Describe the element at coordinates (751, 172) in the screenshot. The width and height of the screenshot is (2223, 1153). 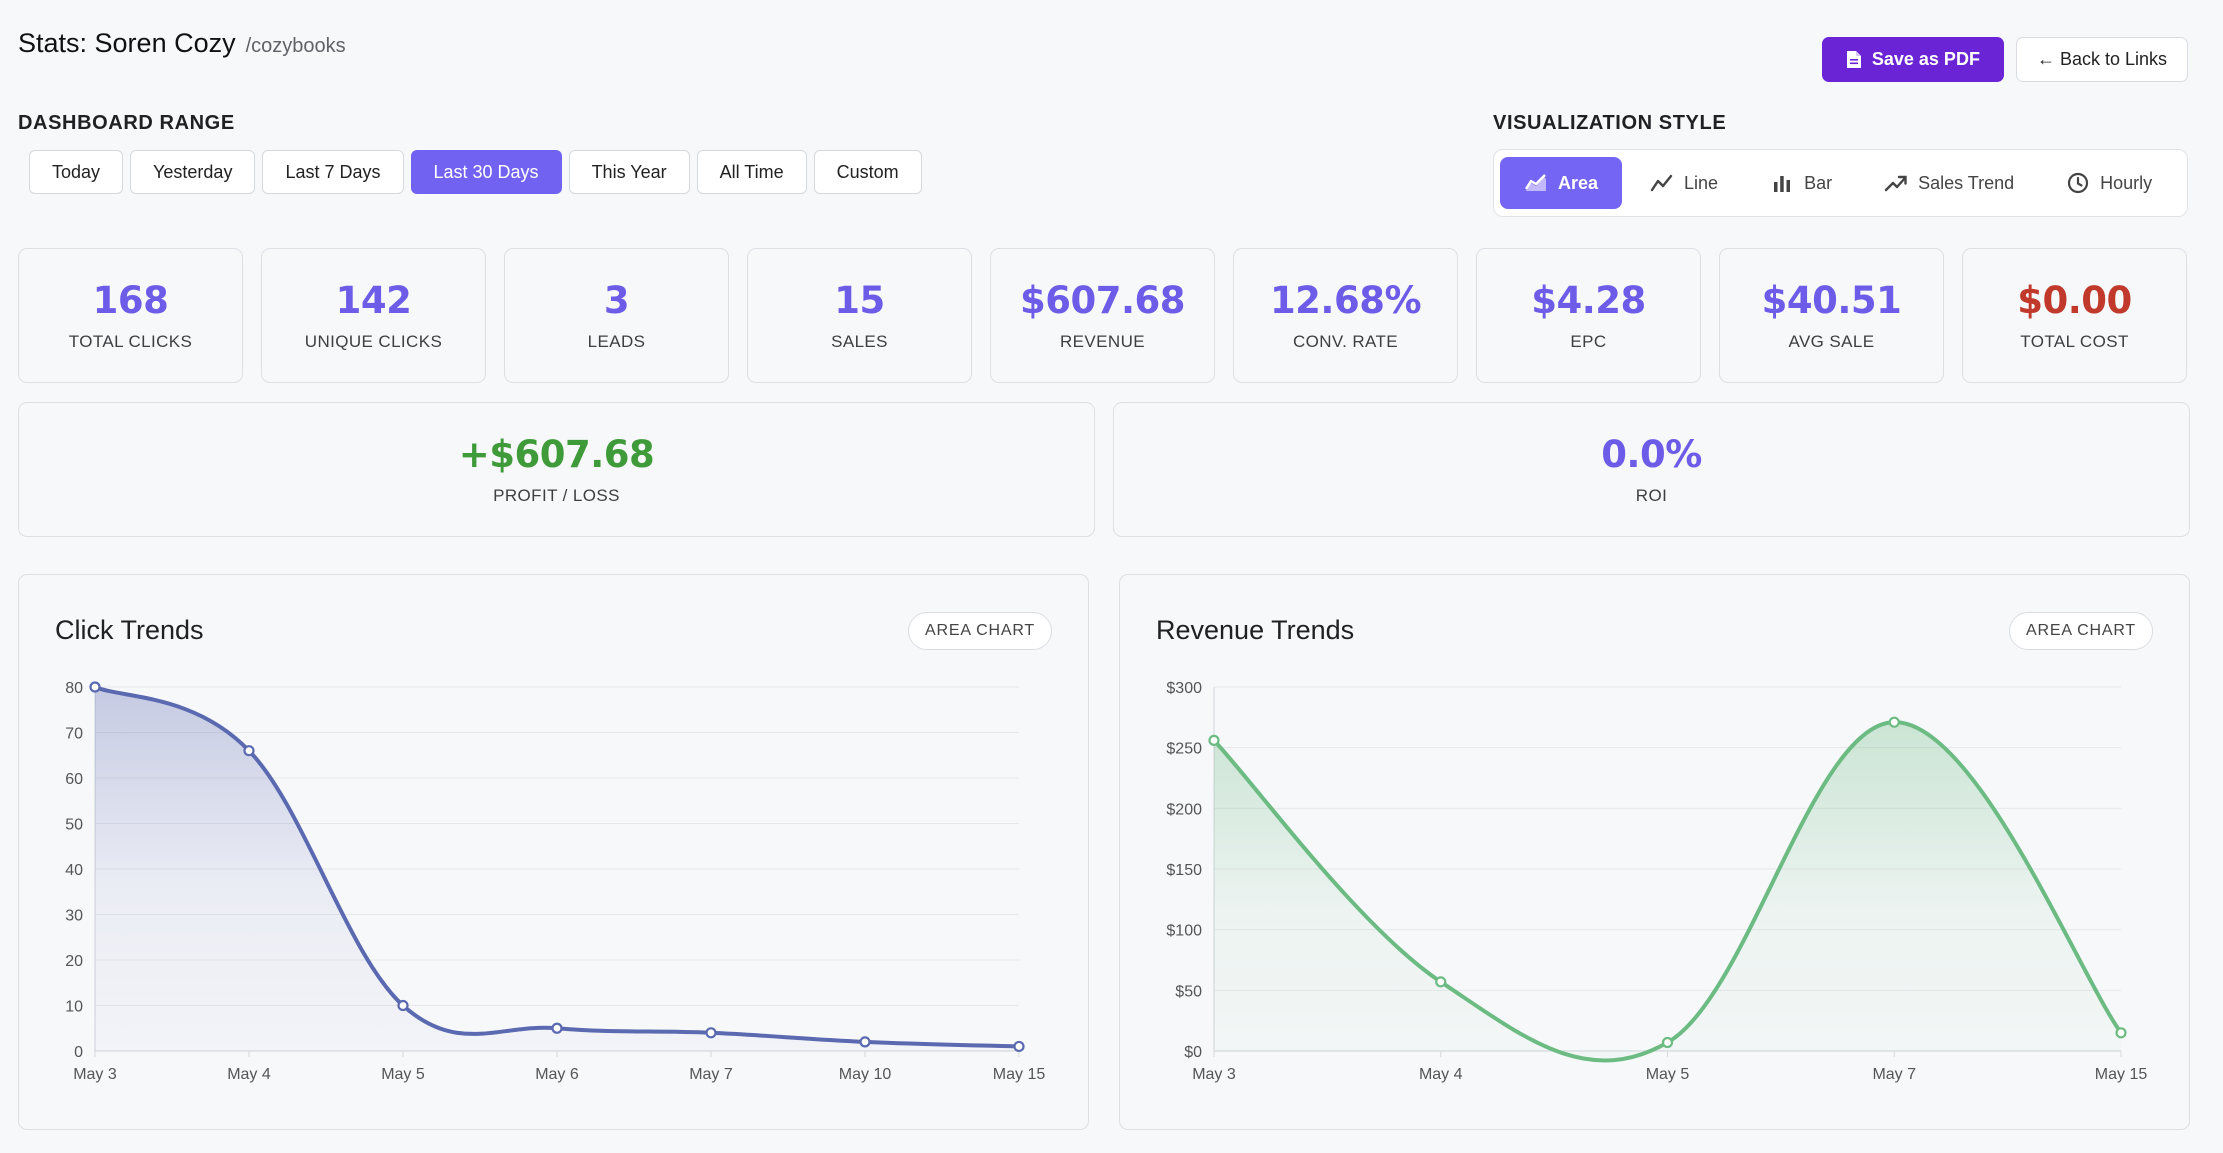
I see `range-all-time-button: All Time` at that location.